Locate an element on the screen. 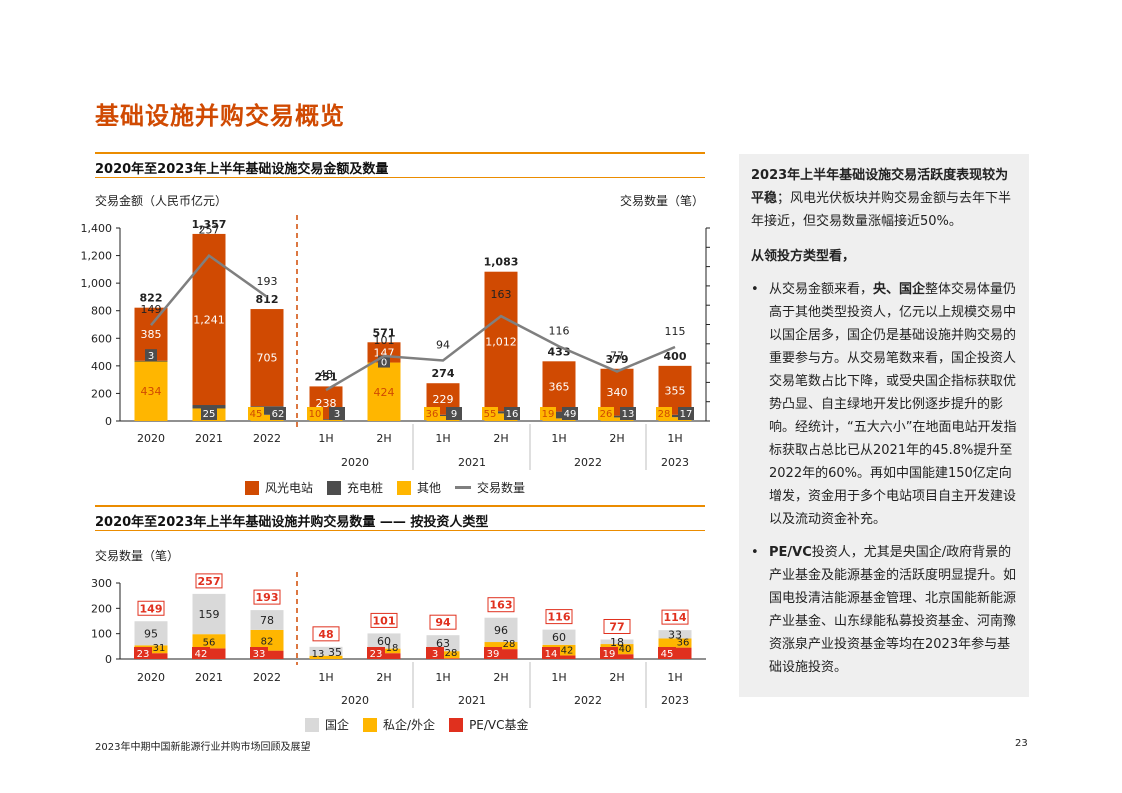 The width and height of the screenshot is (1122, 793). line-value-label: 116 is located at coordinates (559, 330).